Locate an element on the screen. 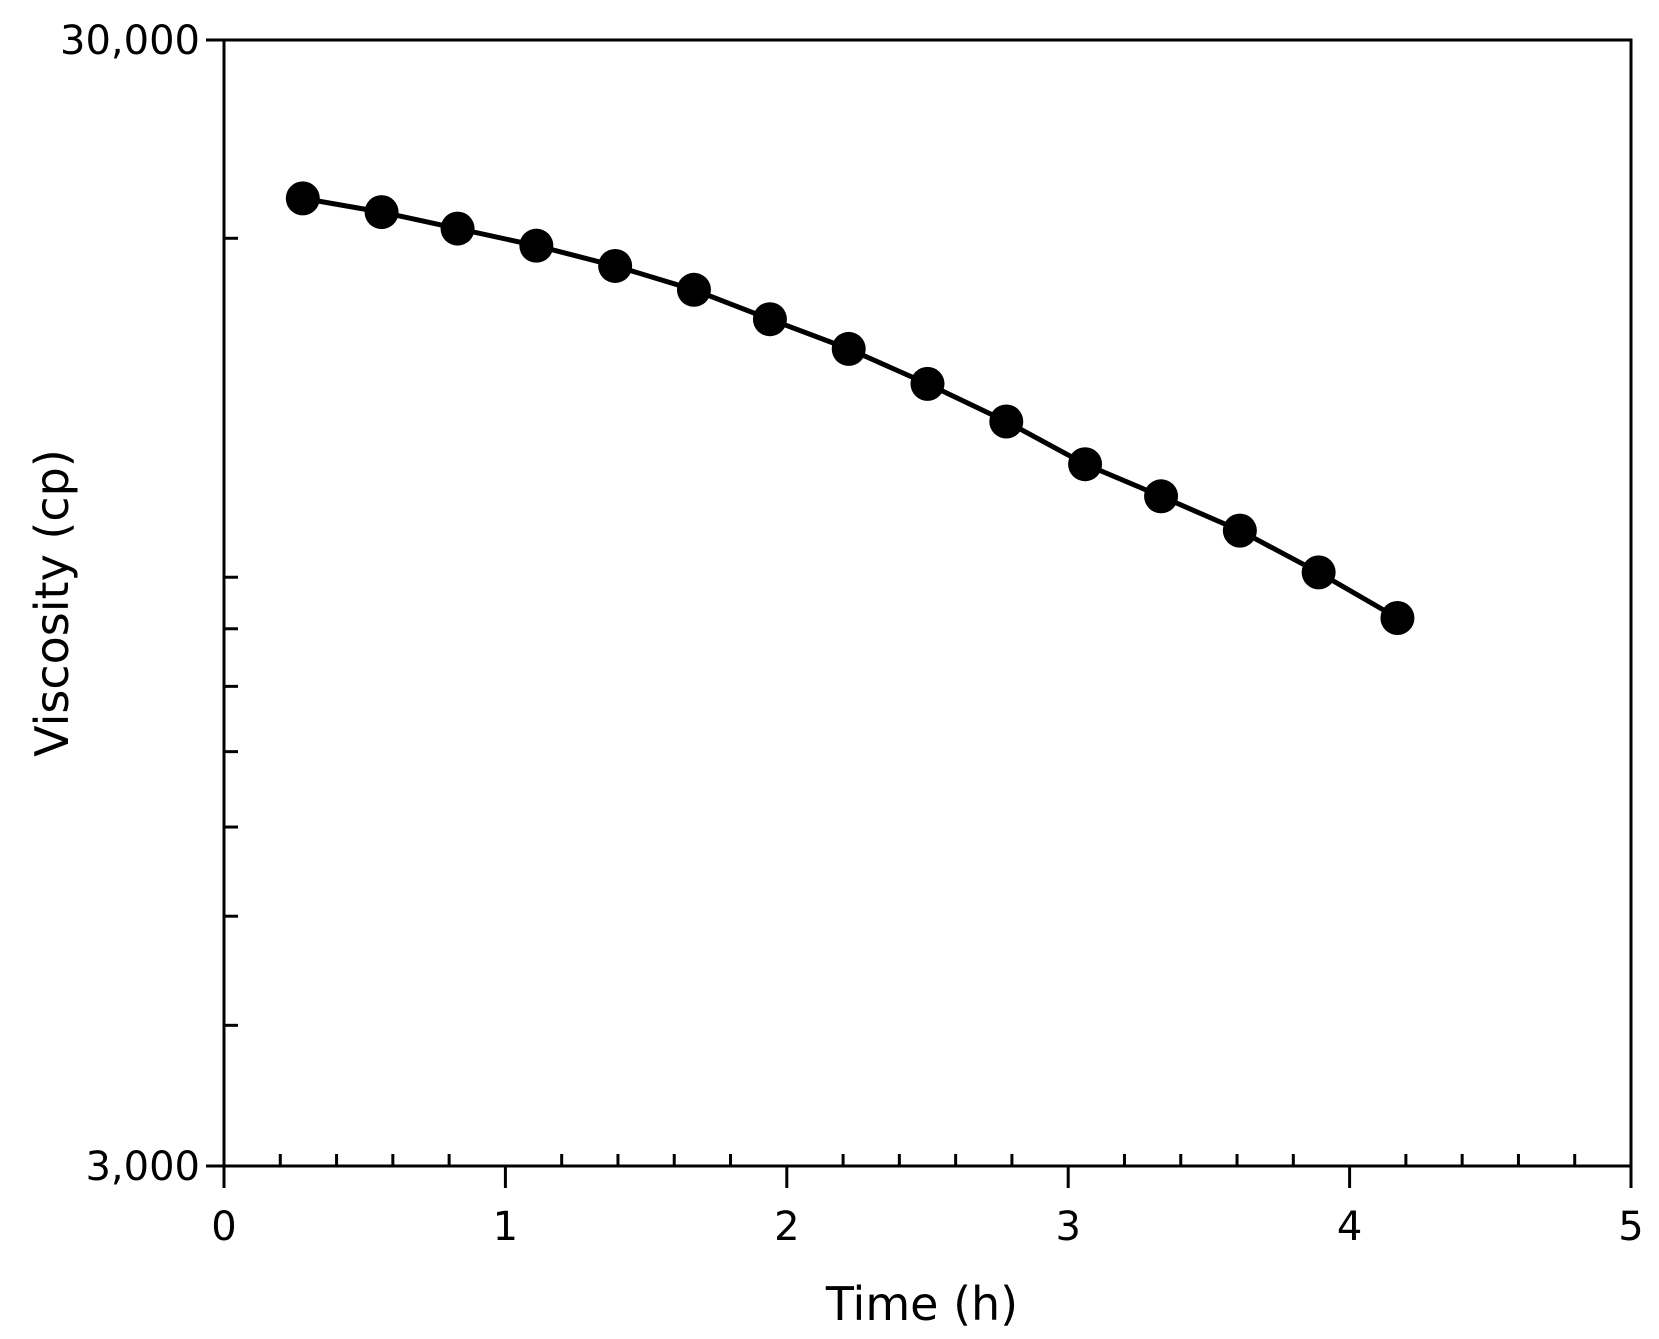 The height and width of the screenshot is (1339, 1659). y-tick-label: 30,000 is located at coordinates (130, 41).